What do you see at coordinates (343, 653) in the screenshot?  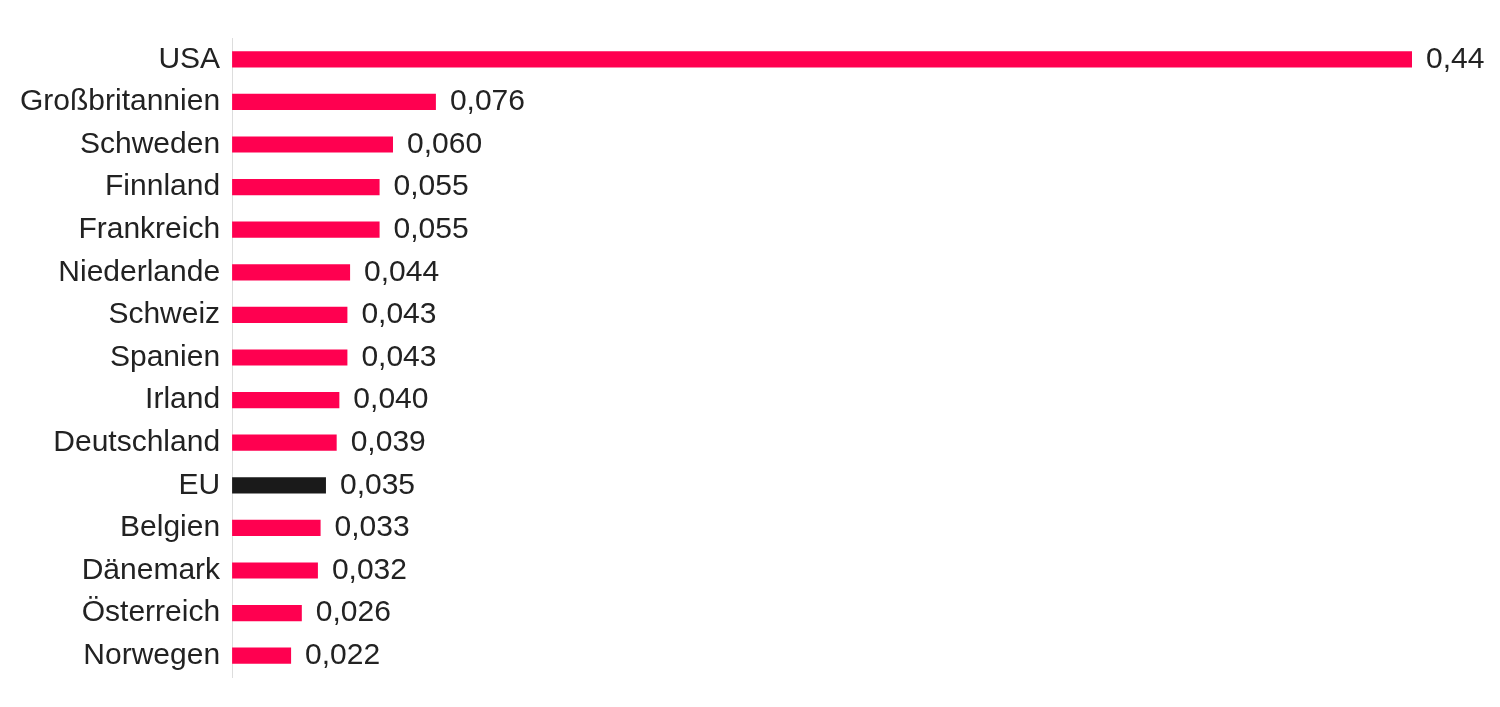 I see `data-label: 0,022` at bounding box center [343, 653].